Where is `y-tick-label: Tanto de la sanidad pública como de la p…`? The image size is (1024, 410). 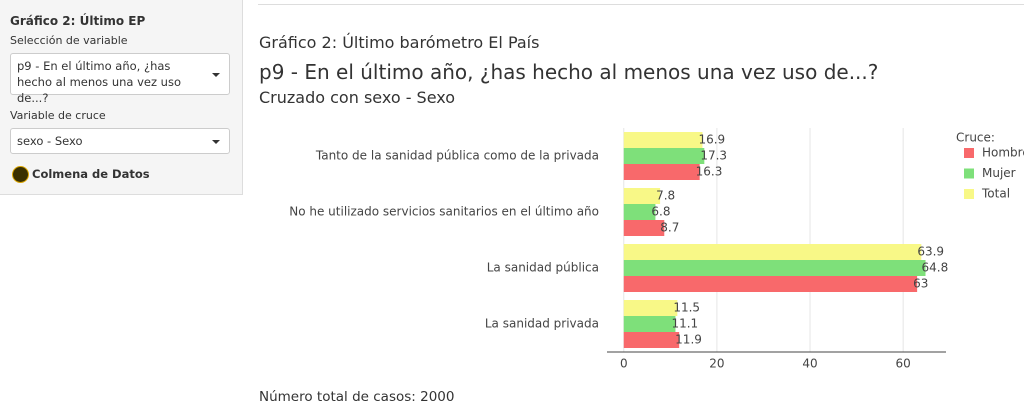 y-tick-label: Tanto de la sanidad pública como de la p… is located at coordinates (457, 156).